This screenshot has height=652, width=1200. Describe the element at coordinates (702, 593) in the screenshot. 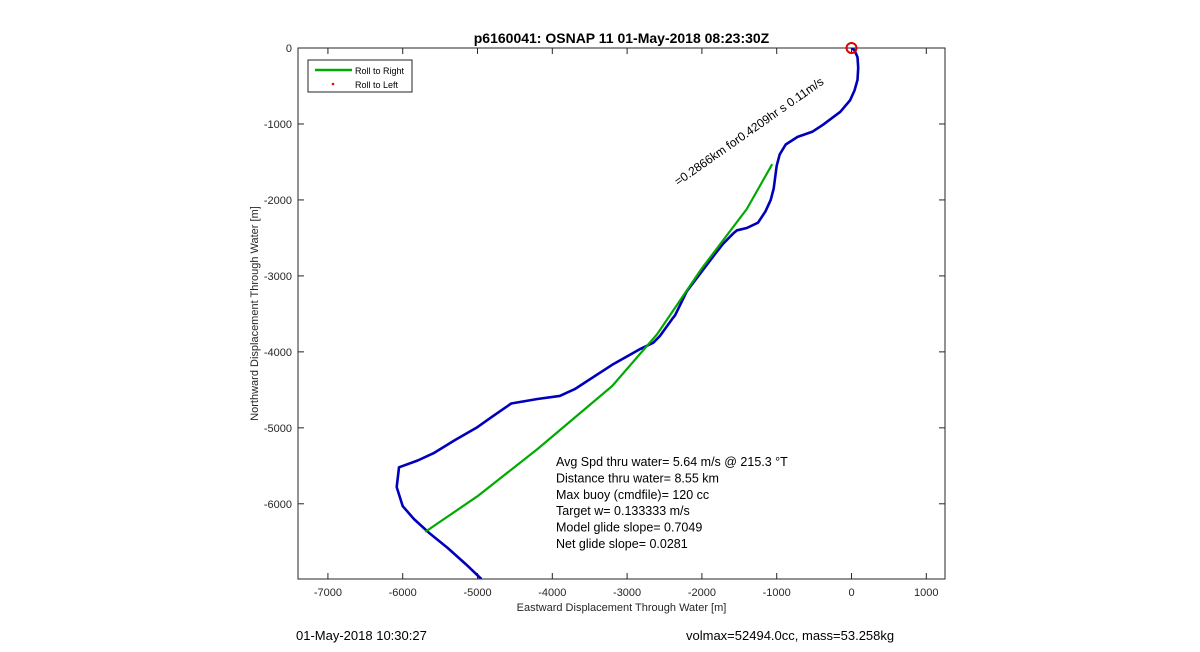

I see `x-tick-label: -2000` at that location.